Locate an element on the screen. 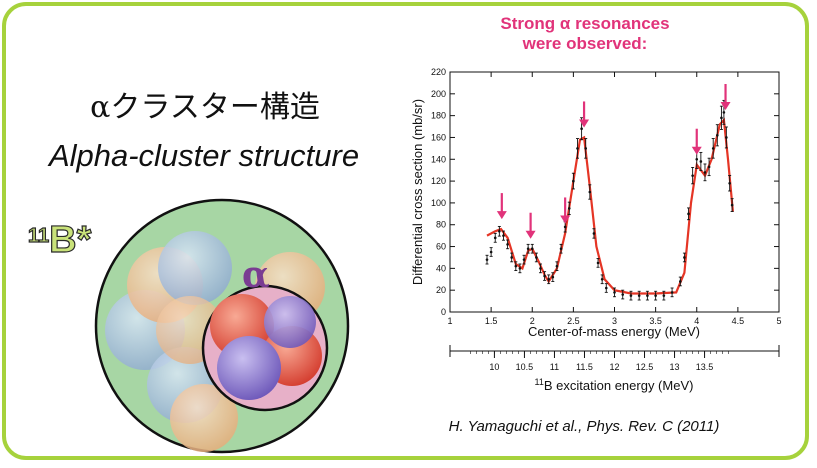  secondary-tick-label: 13 is located at coordinates (675, 367).